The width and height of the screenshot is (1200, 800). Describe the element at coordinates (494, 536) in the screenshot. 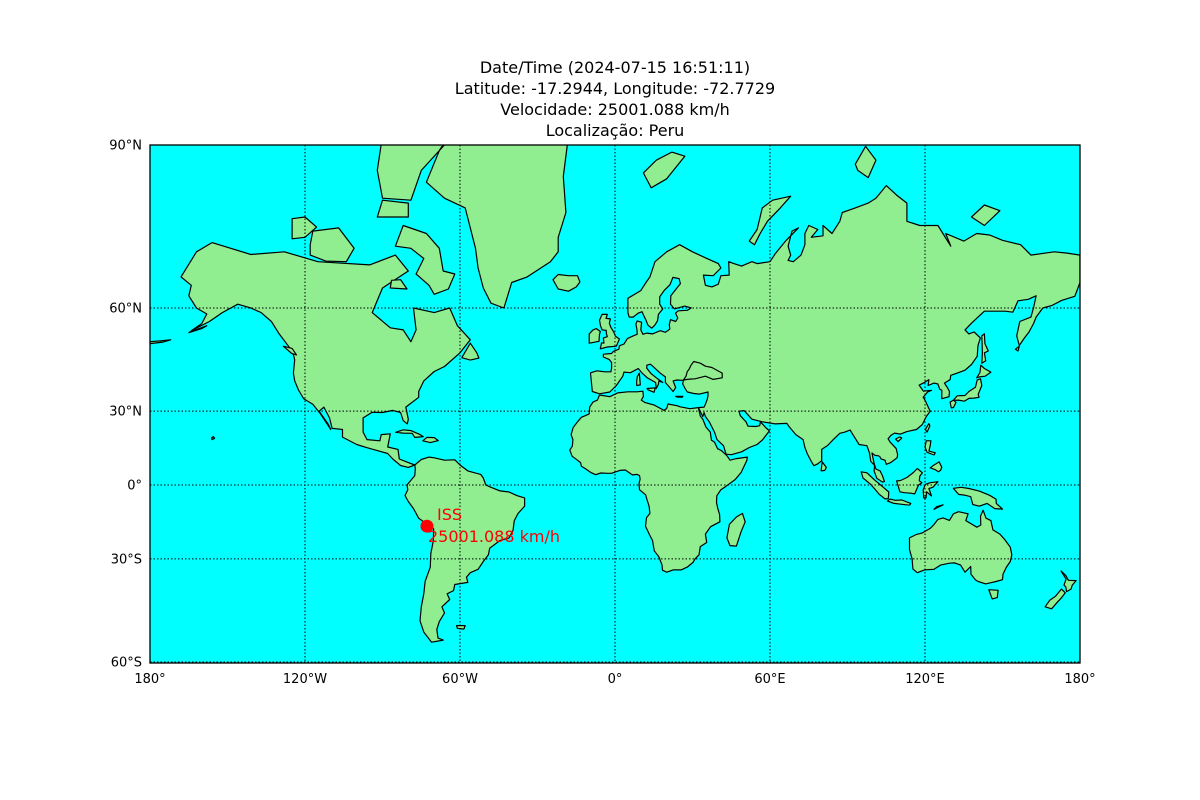

I see `iss-speed-label: 25001.088 km/h` at that location.